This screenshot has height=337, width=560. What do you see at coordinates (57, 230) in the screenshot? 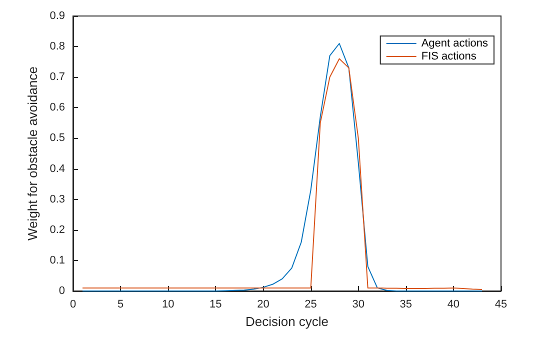
I see `y-tick-label: 0.2` at bounding box center [57, 230].